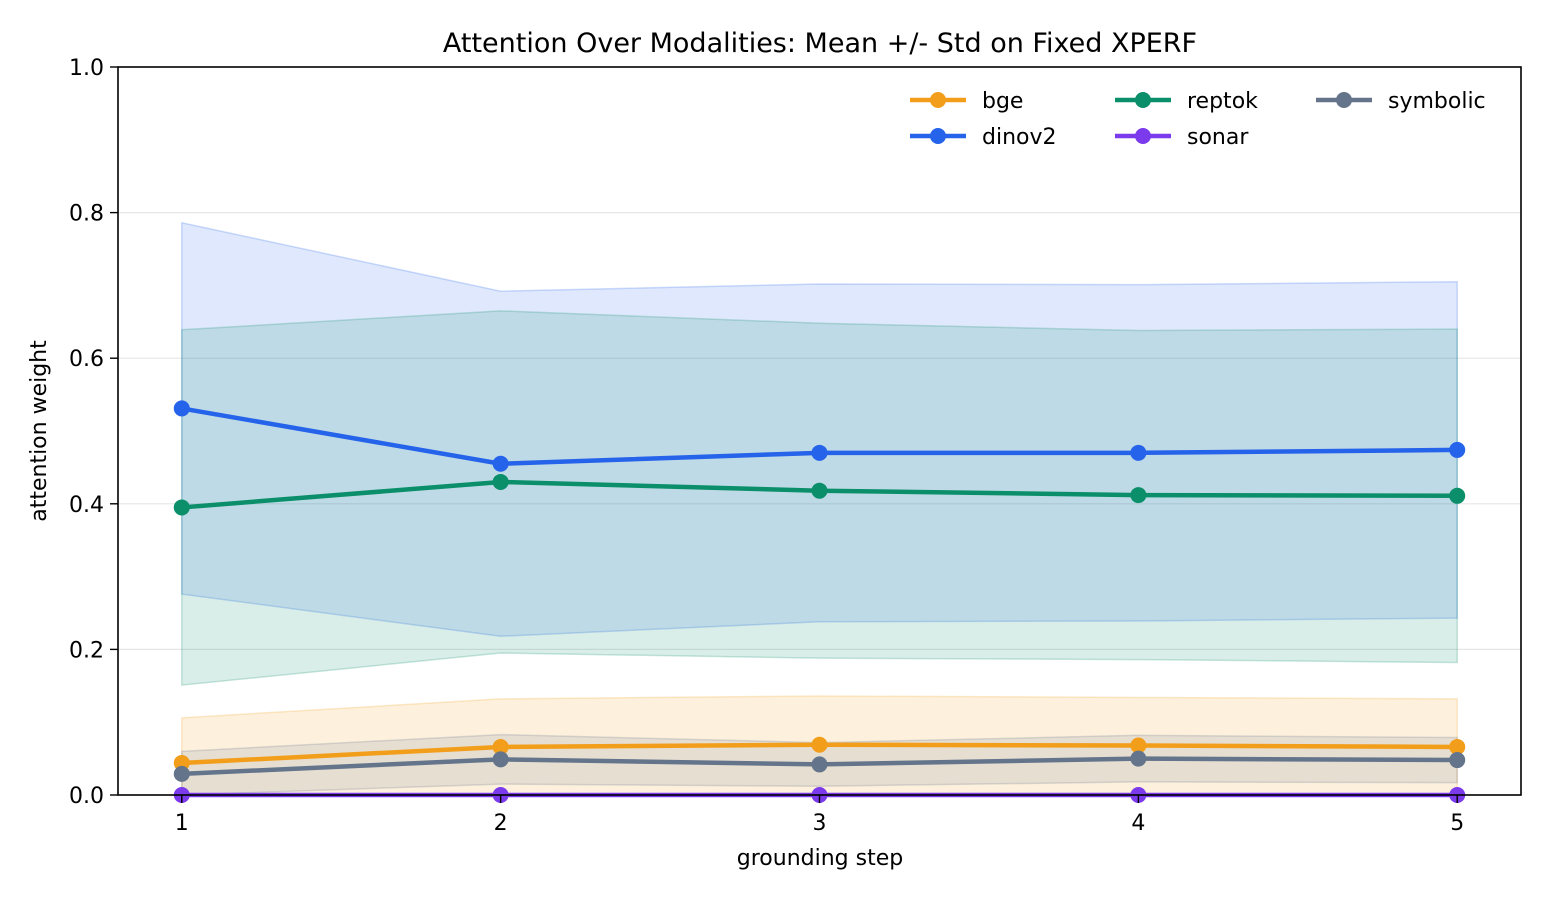  Describe the element at coordinates (86, 650) in the screenshot. I see `y-tick-label: 0.2` at that location.